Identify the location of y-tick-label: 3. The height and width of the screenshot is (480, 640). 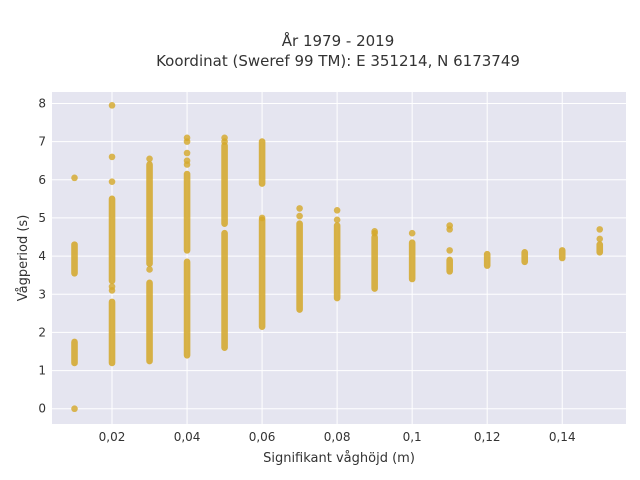
(42, 294).